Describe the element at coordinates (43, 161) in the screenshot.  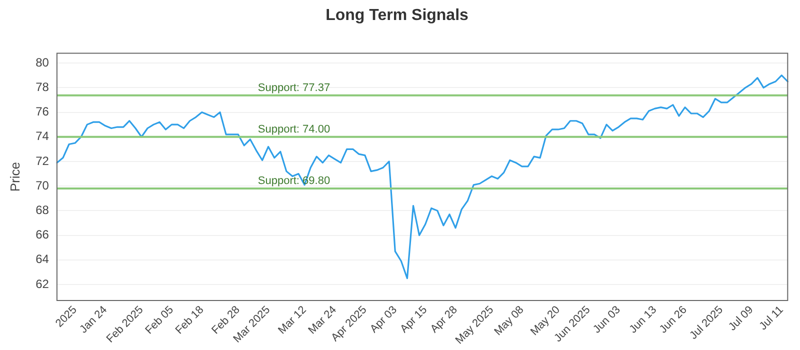
I see `y-tick-label: 72` at that location.